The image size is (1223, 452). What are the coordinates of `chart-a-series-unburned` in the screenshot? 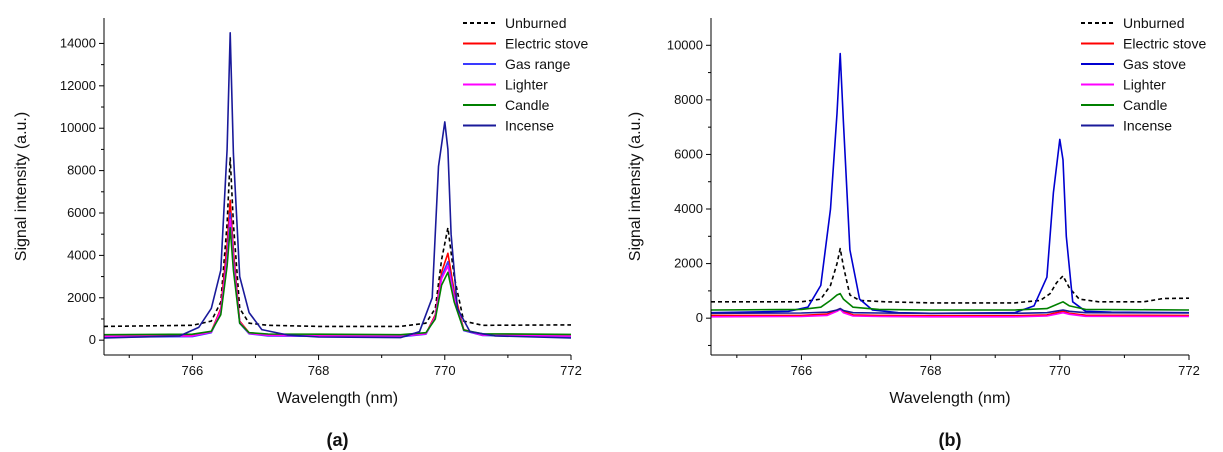 It's located at (337, 242).